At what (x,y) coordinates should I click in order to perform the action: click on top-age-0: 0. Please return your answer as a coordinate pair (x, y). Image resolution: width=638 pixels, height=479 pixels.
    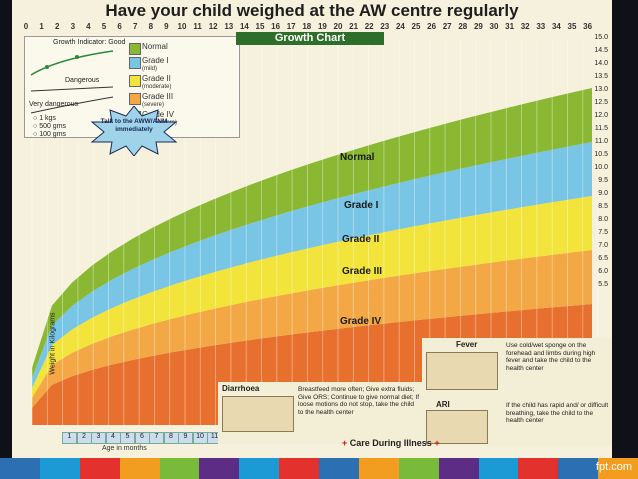
    Looking at the image, I should click on (26, 26).